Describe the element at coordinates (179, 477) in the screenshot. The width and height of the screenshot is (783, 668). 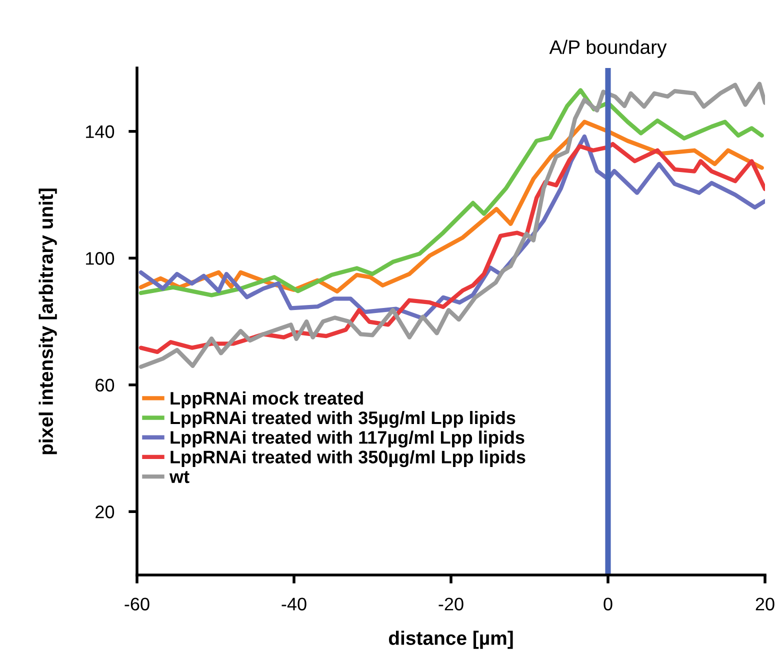
I see `legend-label: wt` at that location.